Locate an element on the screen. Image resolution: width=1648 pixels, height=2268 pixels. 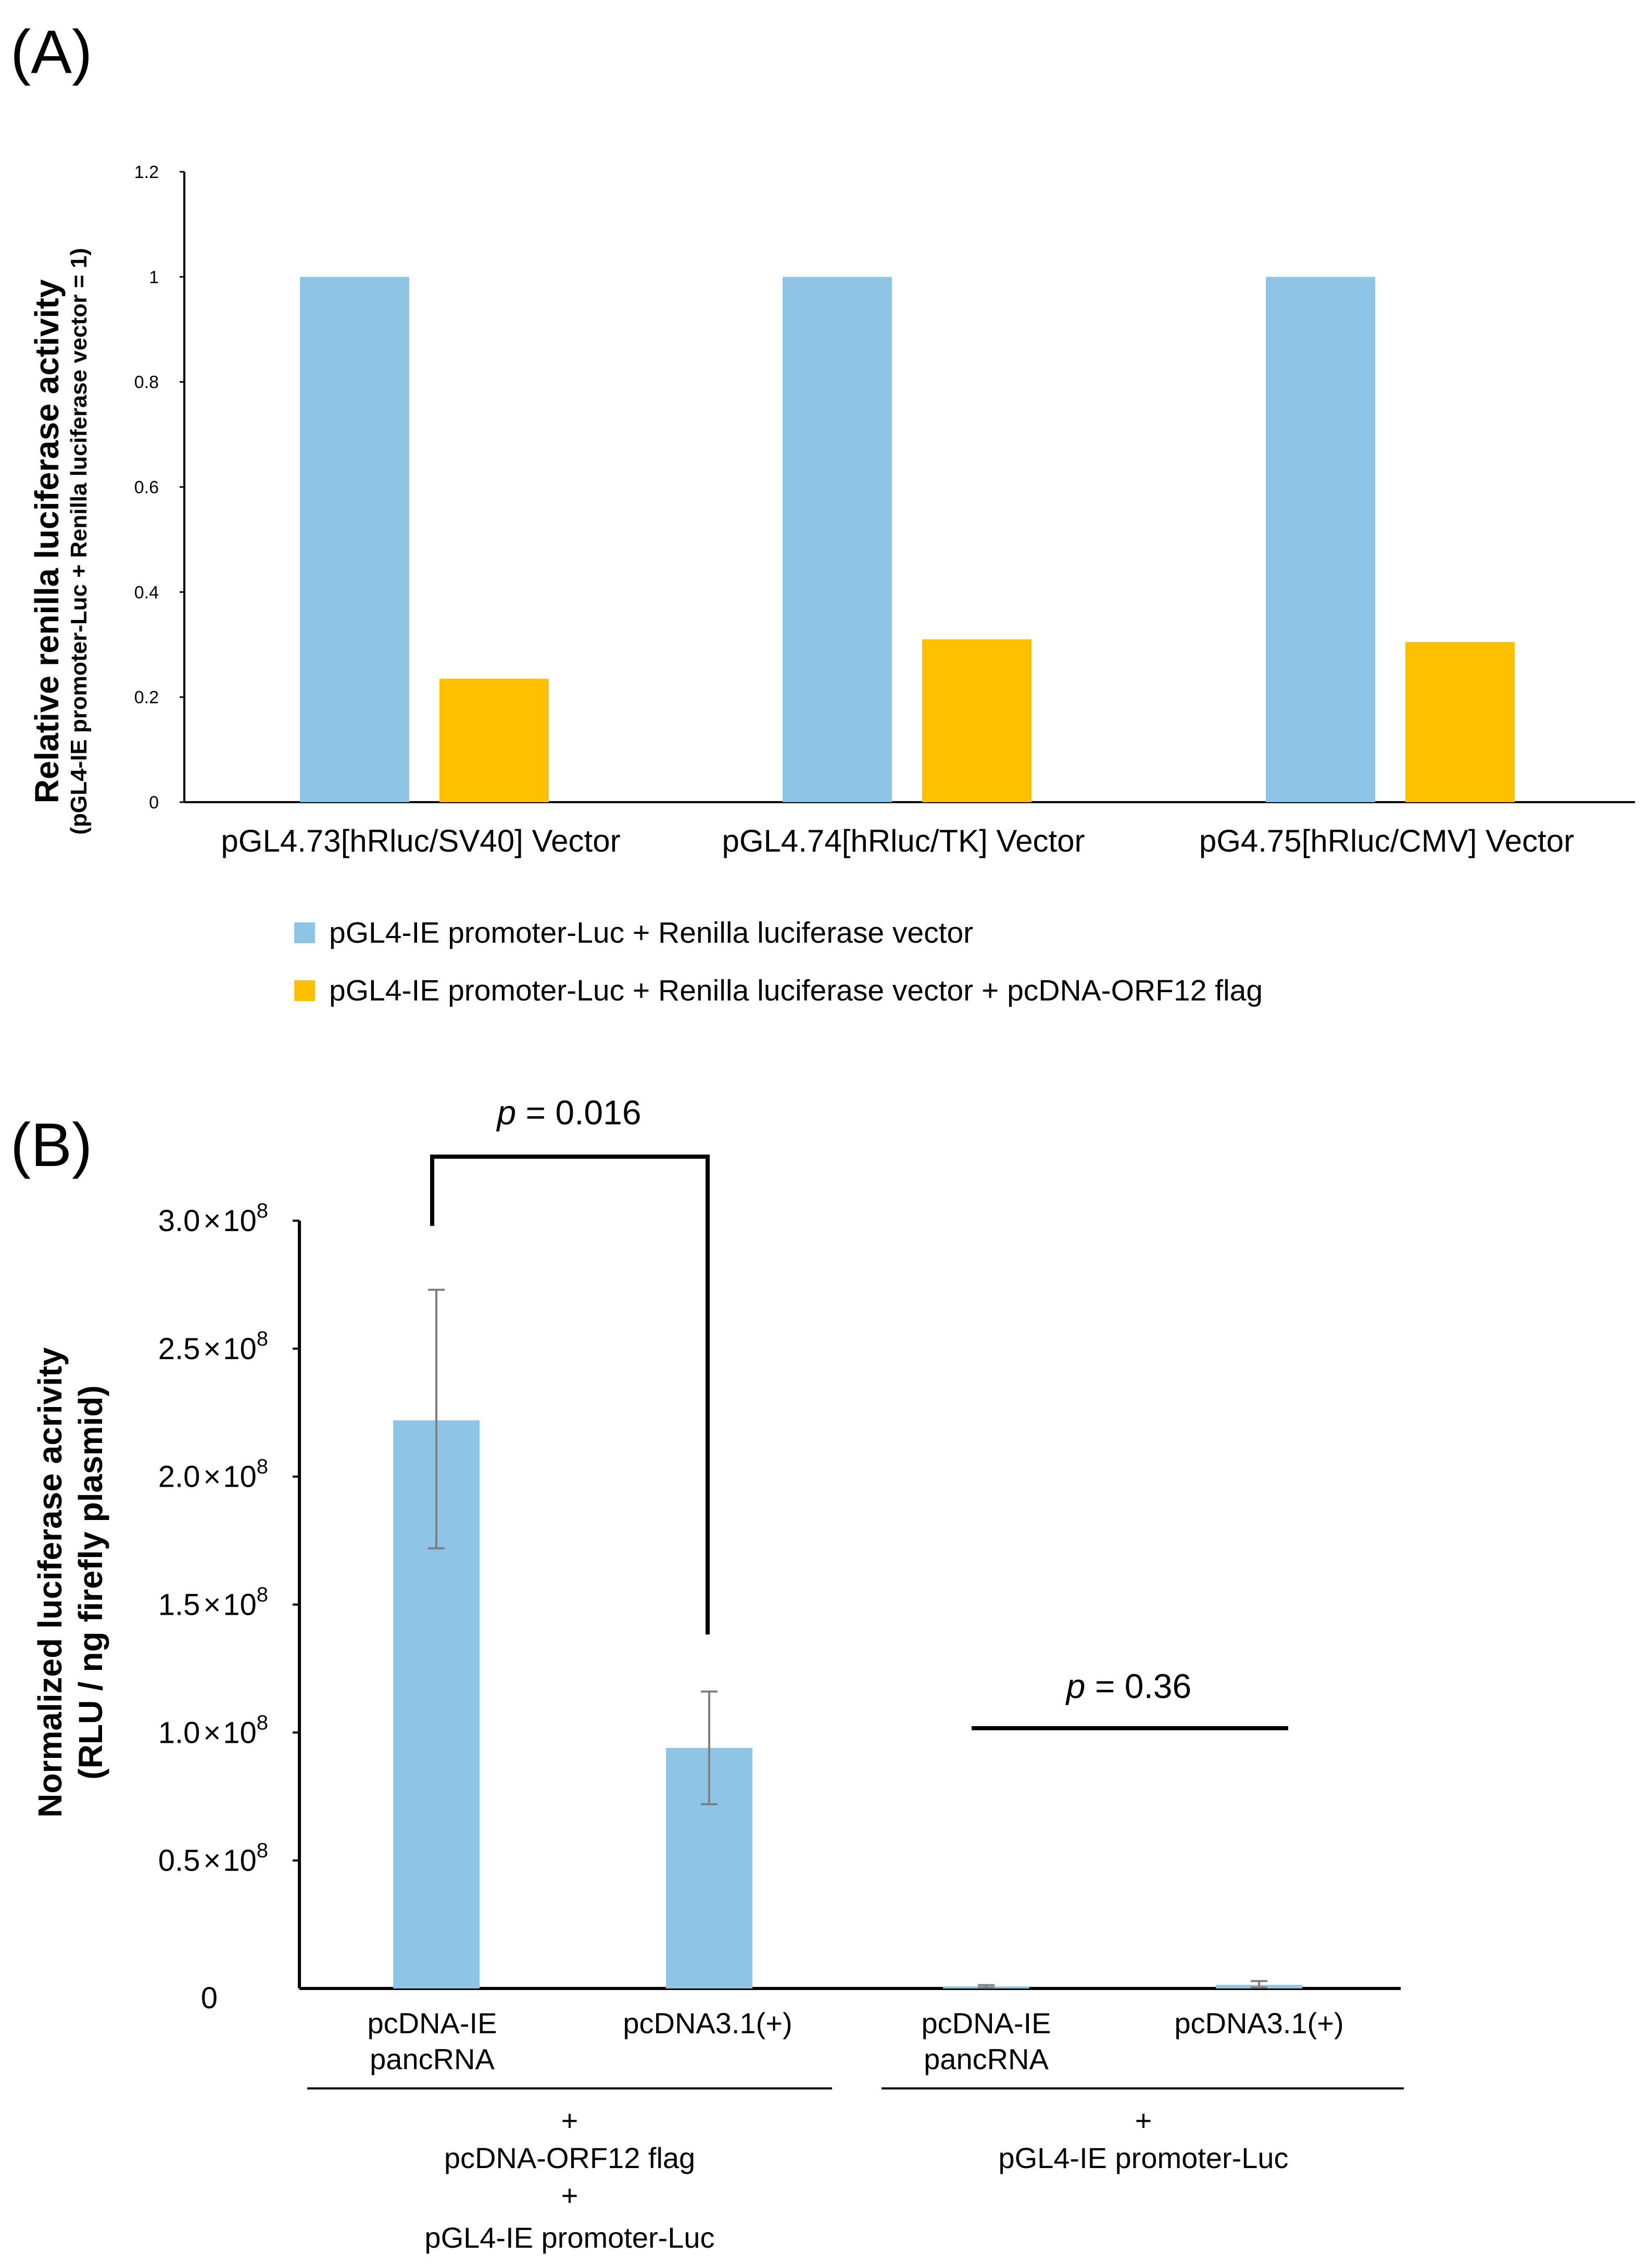
p-value-2-symbol: p is located at coordinates (1075, 1686).